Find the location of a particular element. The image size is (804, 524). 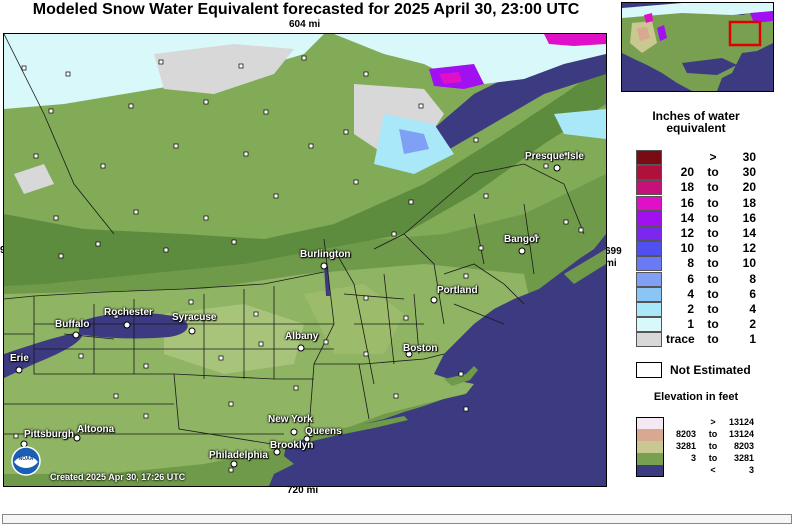

overview-inset-map is located at coordinates (697, 47).